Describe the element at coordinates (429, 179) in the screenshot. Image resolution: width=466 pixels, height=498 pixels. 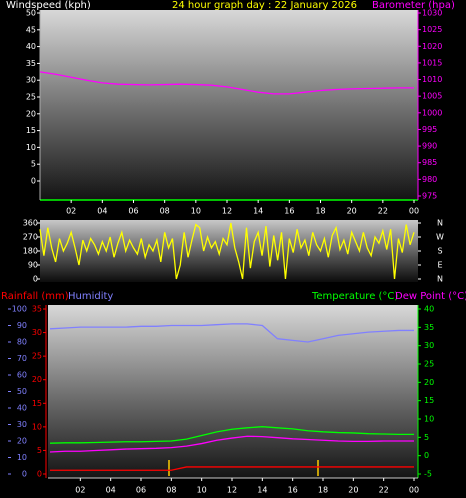
I see `y2-tick-label: 980` at that location.